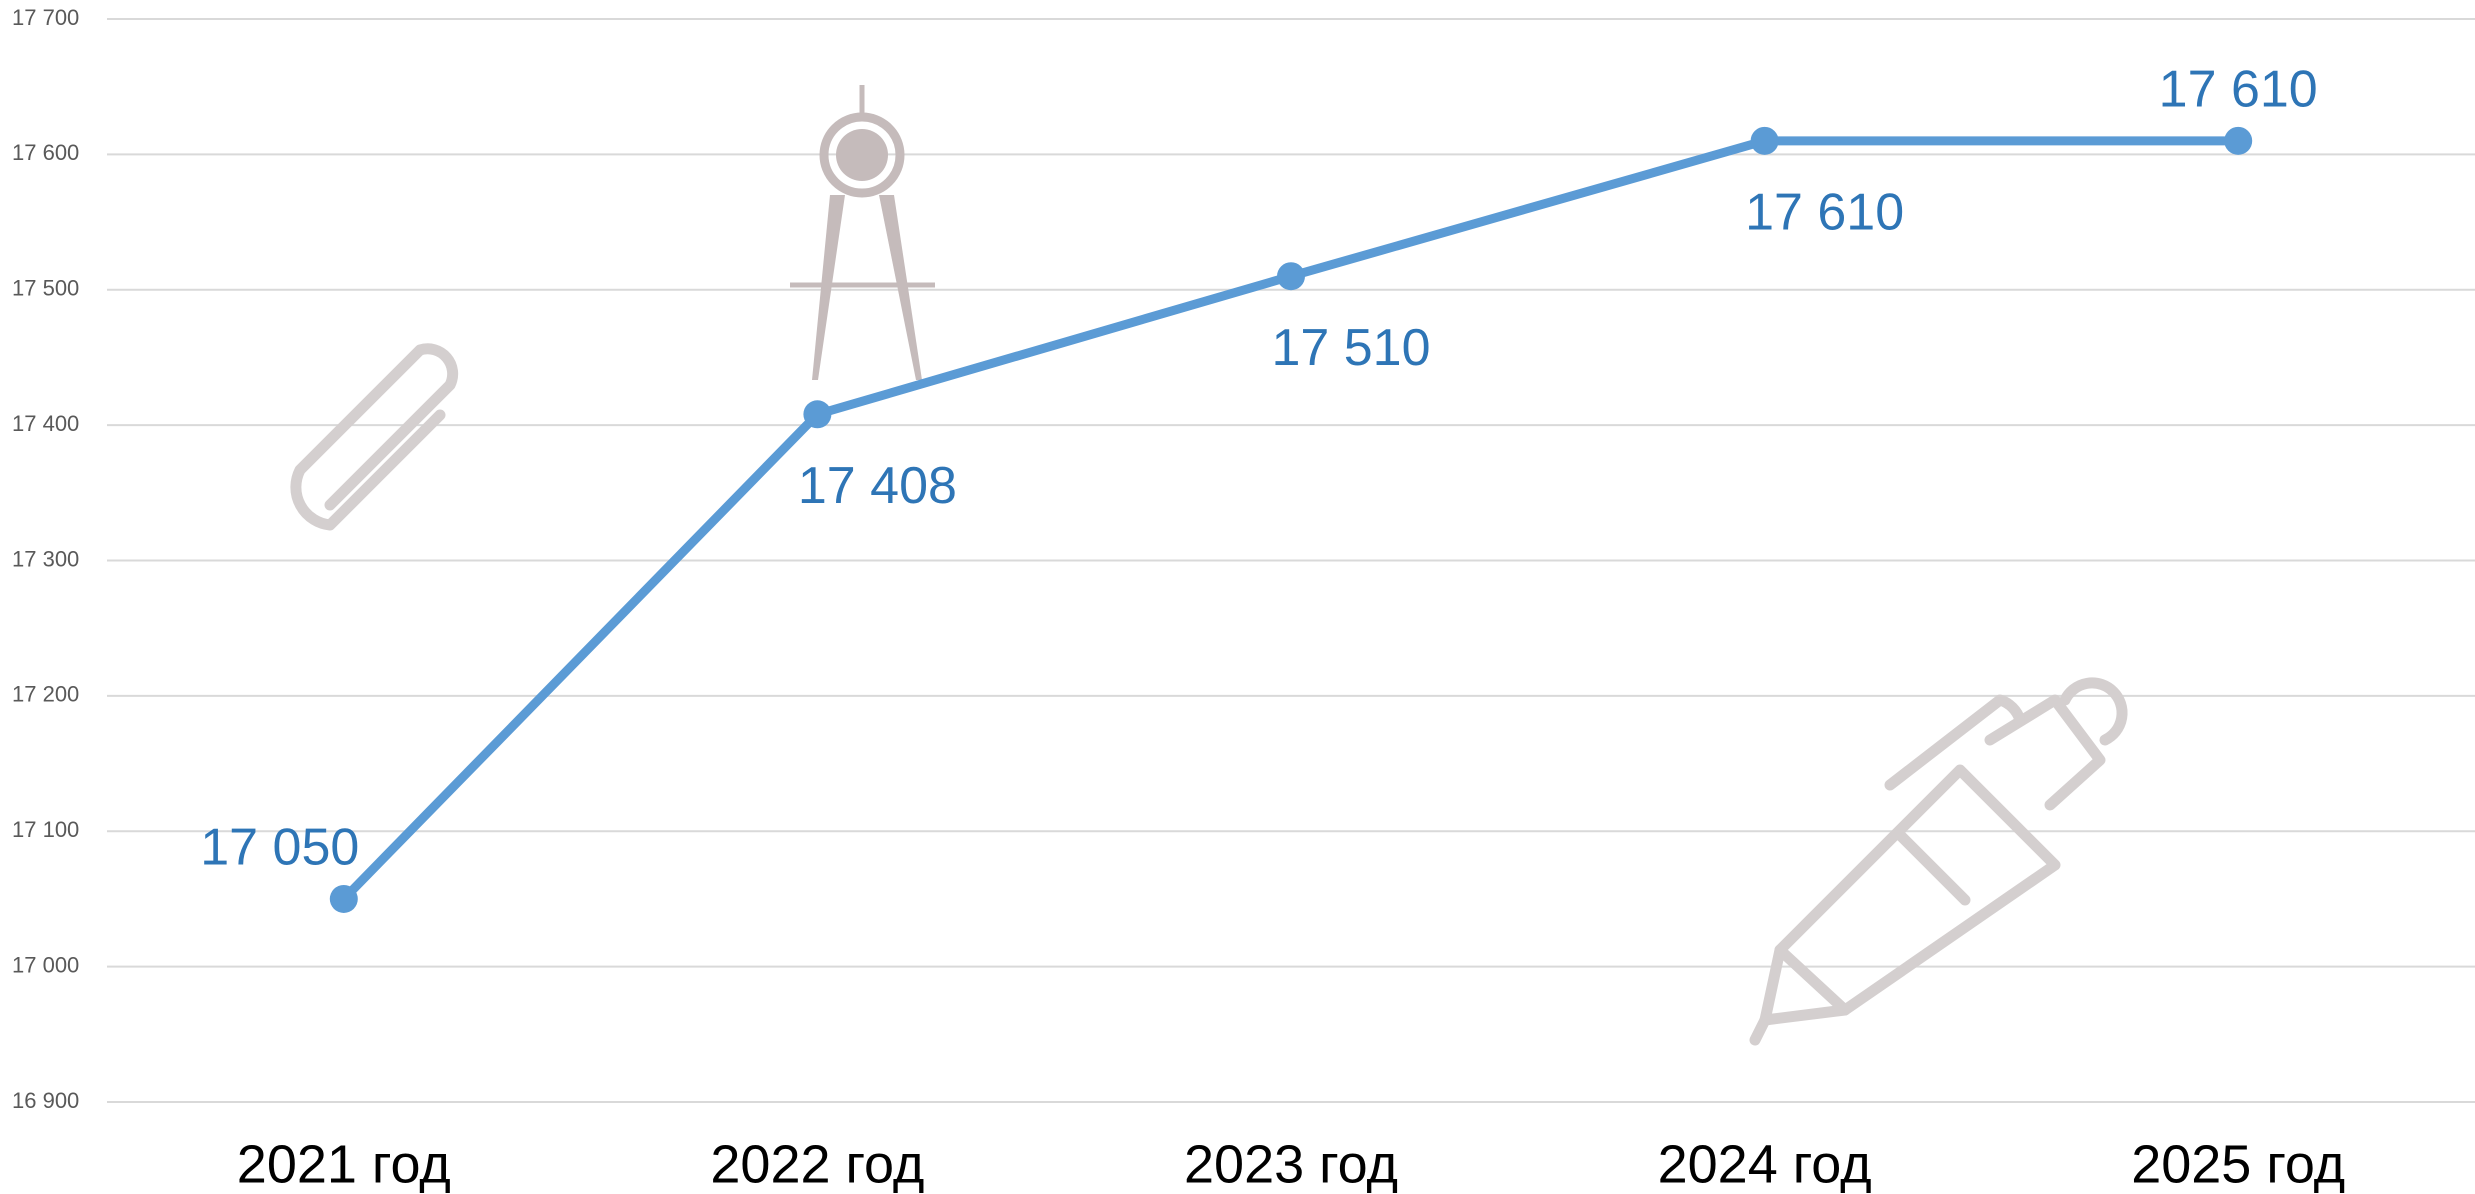  Describe the element at coordinates (45, 423) in the screenshot. I see `y-tick-label: 17 400` at that location.